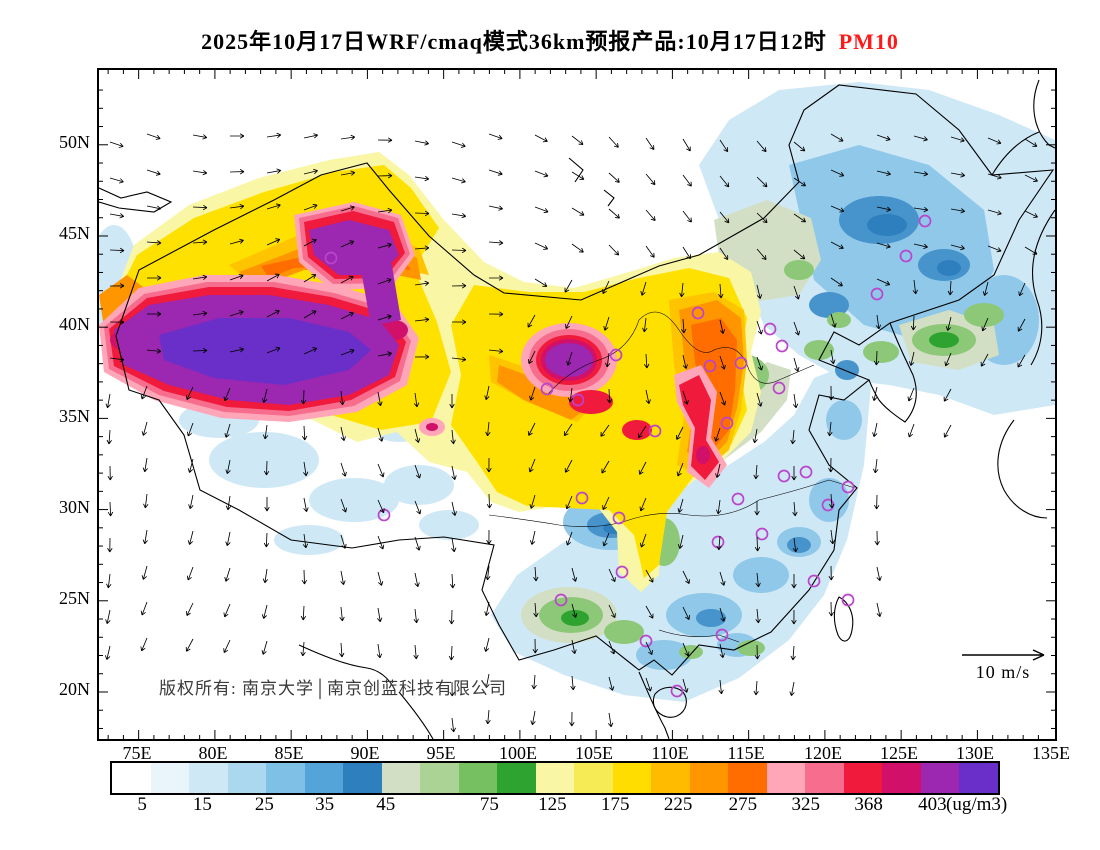 Image resolution: width=1100 pixels, height=850 pixels. Describe the element at coordinates (805, 804) in the screenshot. I see `colorbar-label: 325` at that location.